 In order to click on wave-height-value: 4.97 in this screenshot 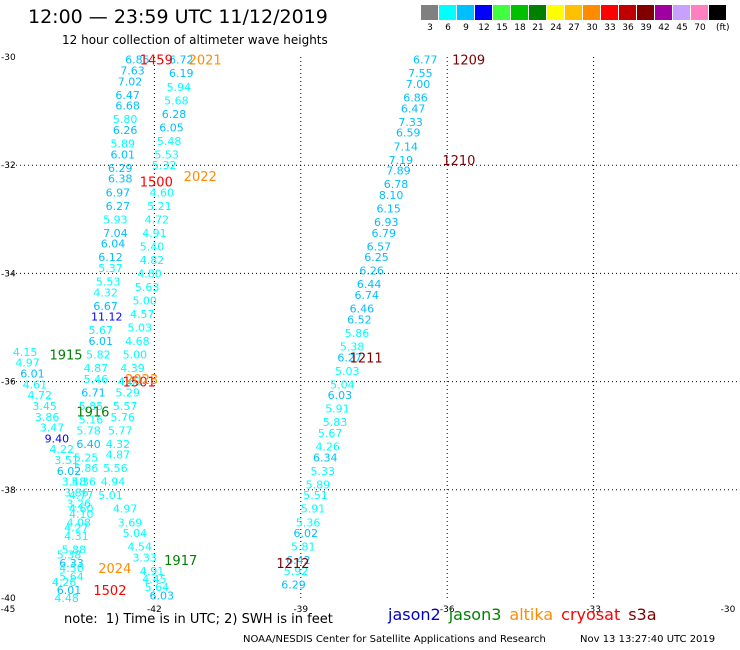, I will do `click(125, 509)`.